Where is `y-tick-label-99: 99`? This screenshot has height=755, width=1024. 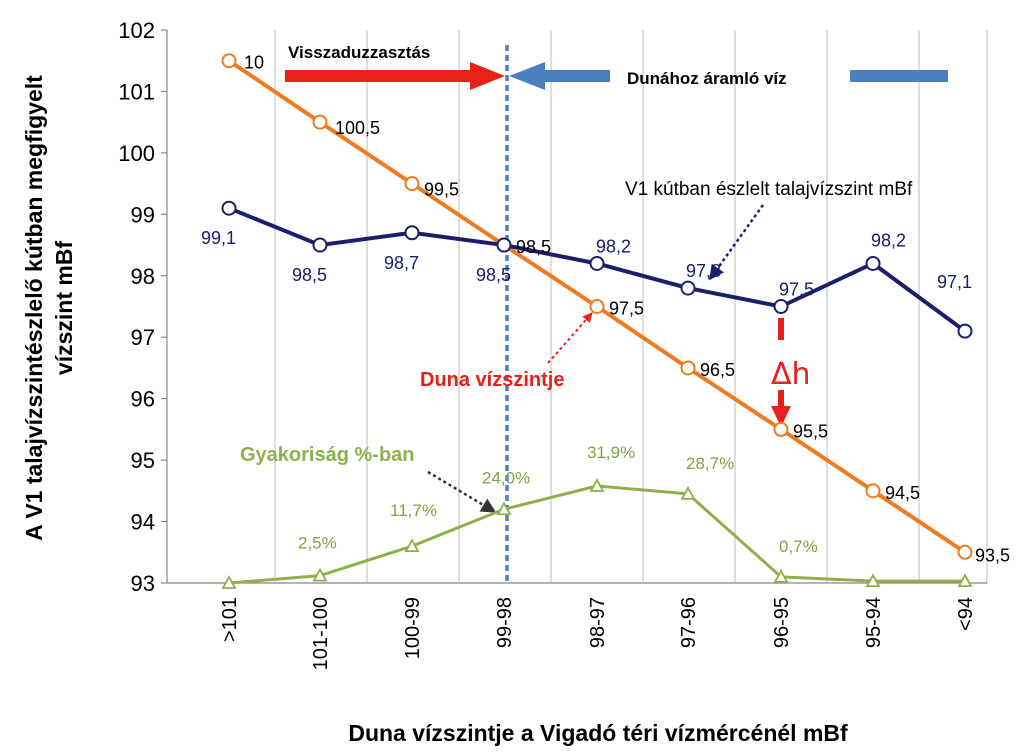 y-tick-label-99: 99 is located at coordinates (143, 214).